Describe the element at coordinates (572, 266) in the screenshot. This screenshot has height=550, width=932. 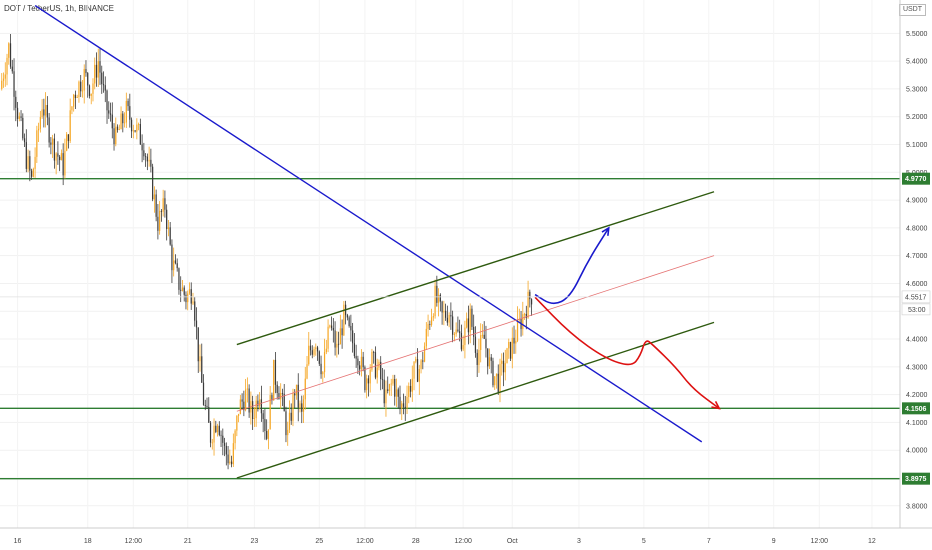
I see `bullish-projection-arrow` at that location.